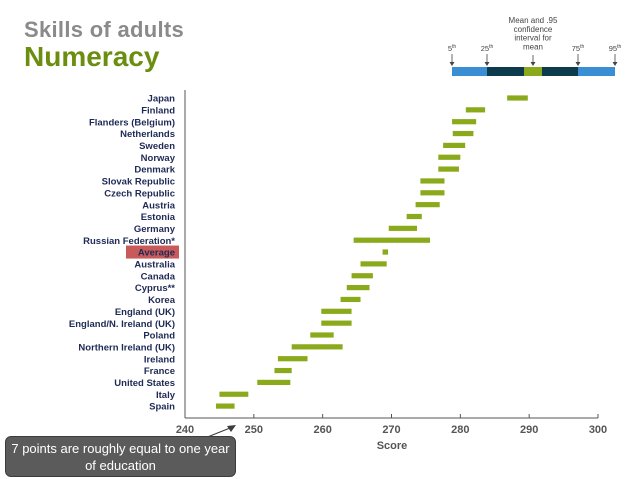  Describe the element at coordinates (138, 182) in the screenshot. I see `category-label: Slovak Republic` at that location.